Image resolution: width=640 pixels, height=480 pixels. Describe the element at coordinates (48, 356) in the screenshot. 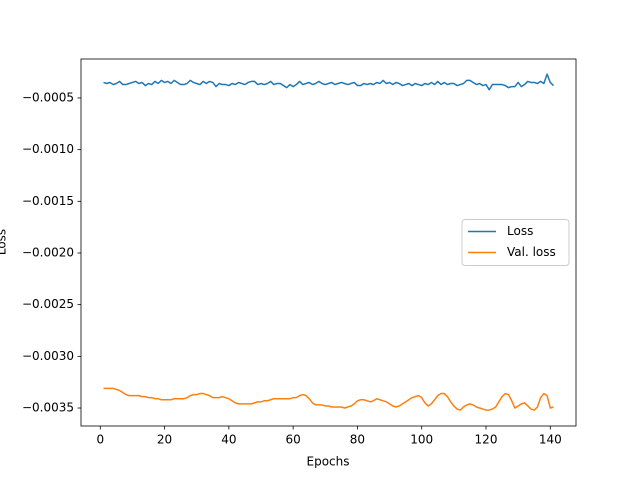

I see `y-tick-label: −0.0030` at that location.